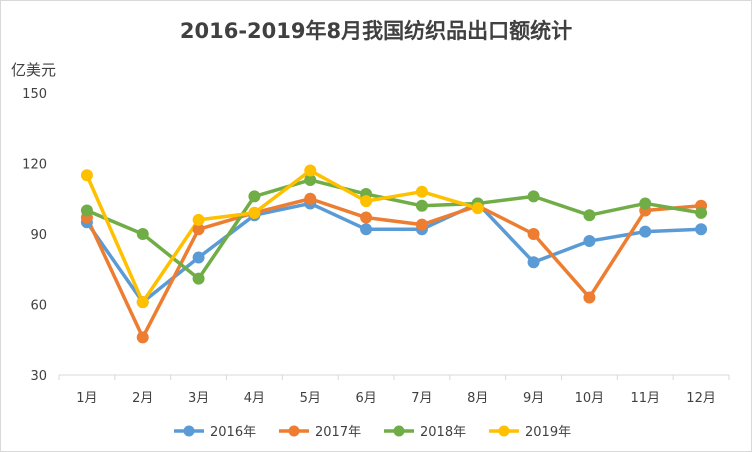 This screenshot has width=752, height=452. Describe the element at coordinates (38, 376) in the screenshot. I see `y-tick-label: 30` at that location.